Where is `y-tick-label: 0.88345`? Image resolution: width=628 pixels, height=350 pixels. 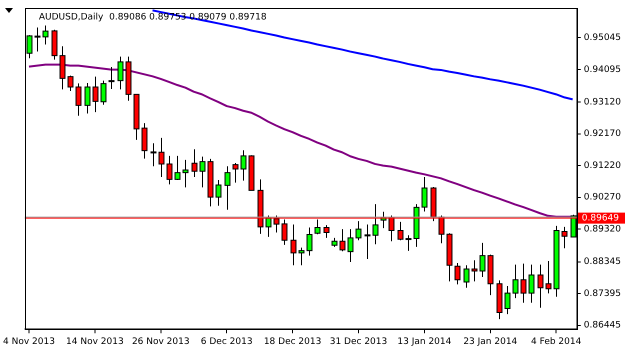 y-tick-label: 0.88345 is located at coordinates (602, 262).